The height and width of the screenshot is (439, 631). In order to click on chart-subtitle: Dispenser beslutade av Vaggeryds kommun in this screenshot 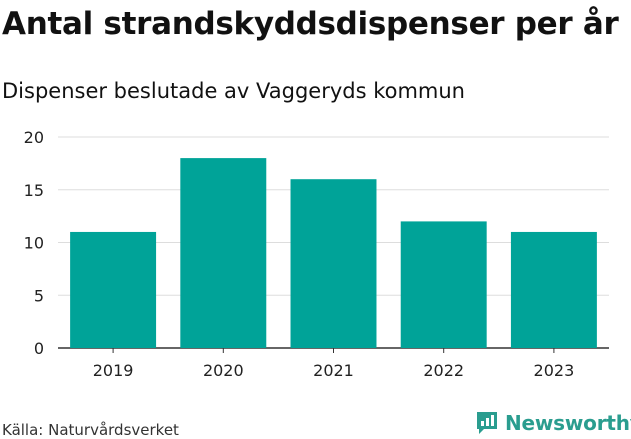, I will do `click(233, 91)`.